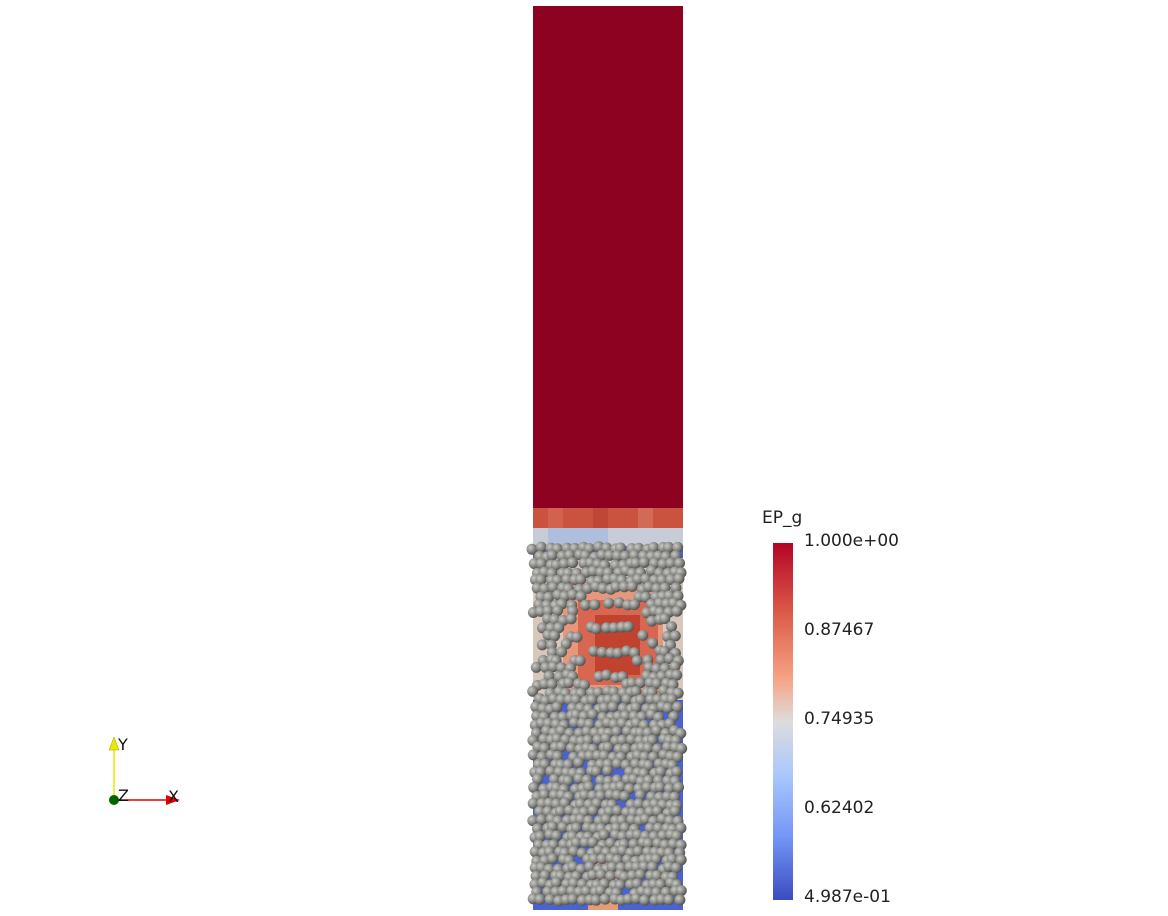 Image resolution: width=1168 pixels, height=916 pixels. I want to click on x-axis-arrowhead, so click(173, 800).